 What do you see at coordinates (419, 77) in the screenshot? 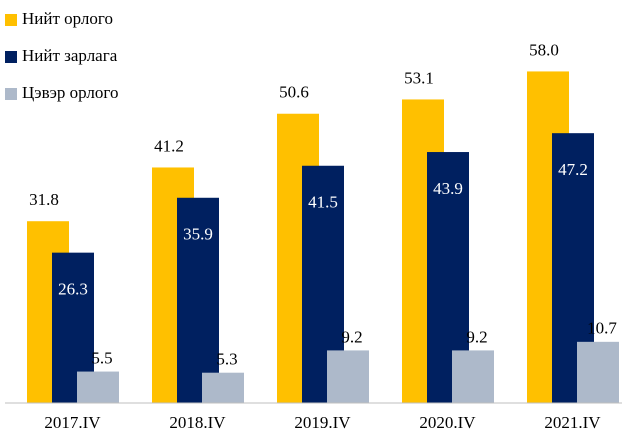
I see `value-label: 53.1` at bounding box center [419, 77].